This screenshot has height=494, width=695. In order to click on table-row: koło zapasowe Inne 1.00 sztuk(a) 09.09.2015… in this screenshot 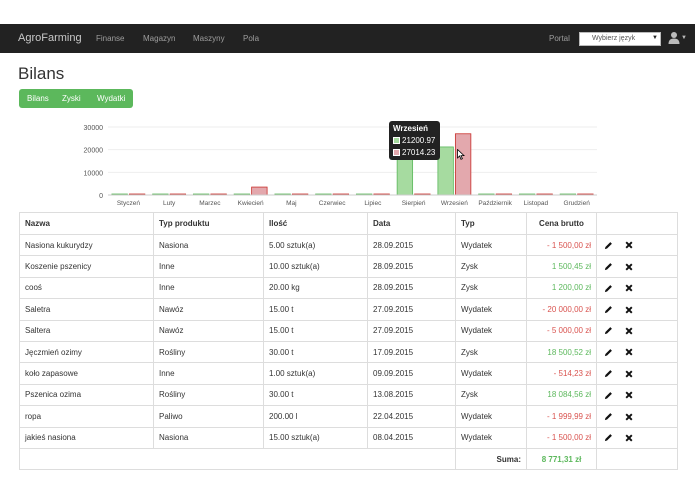, I will do `click(348, 373)`.